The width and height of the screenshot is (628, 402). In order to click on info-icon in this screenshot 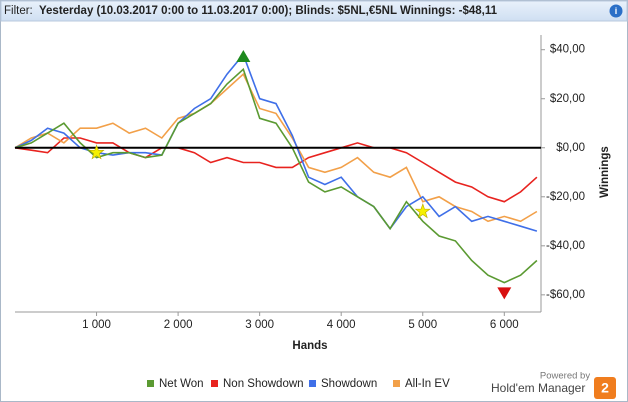, I will do `click(616, 11)`.